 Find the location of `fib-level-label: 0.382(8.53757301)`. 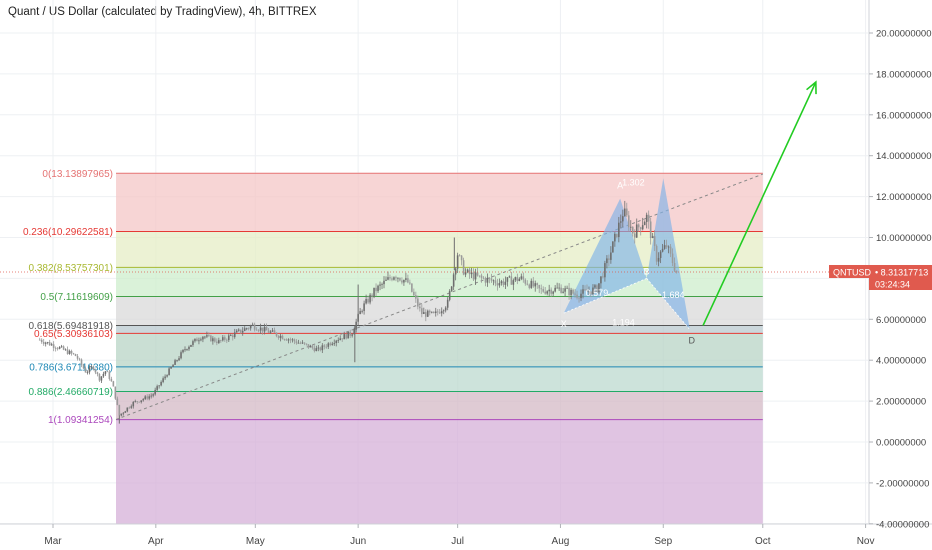

fib-level-label: 0.382(8.53757301) is located at coordinates (70, 268).